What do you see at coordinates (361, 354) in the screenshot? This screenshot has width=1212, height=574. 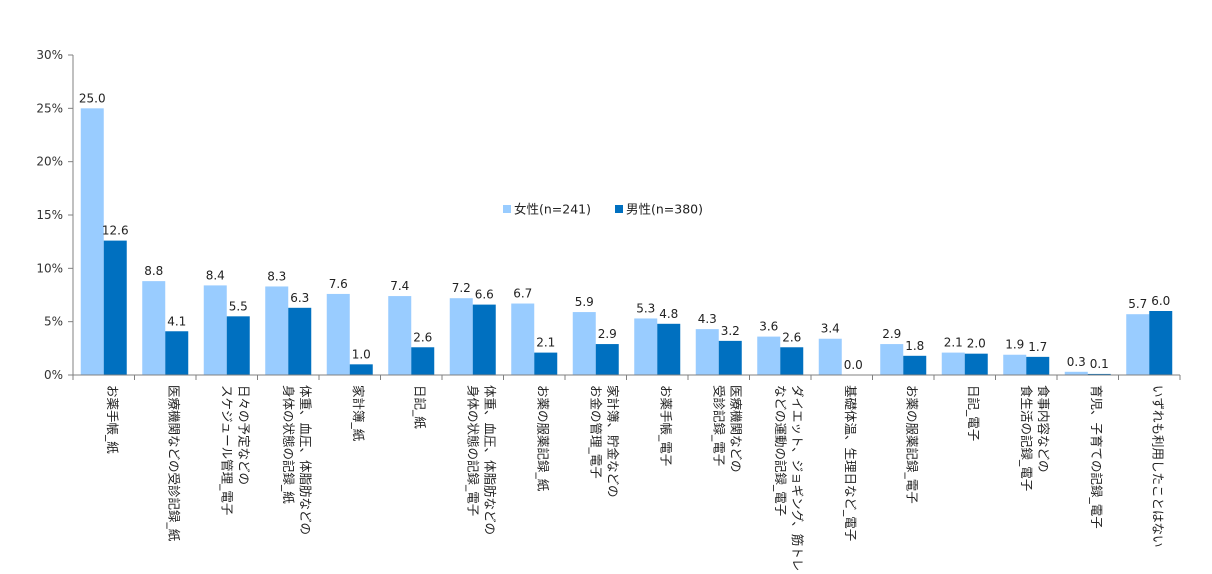 I see `data-label: 1.0` at bounding box center [361, 354].